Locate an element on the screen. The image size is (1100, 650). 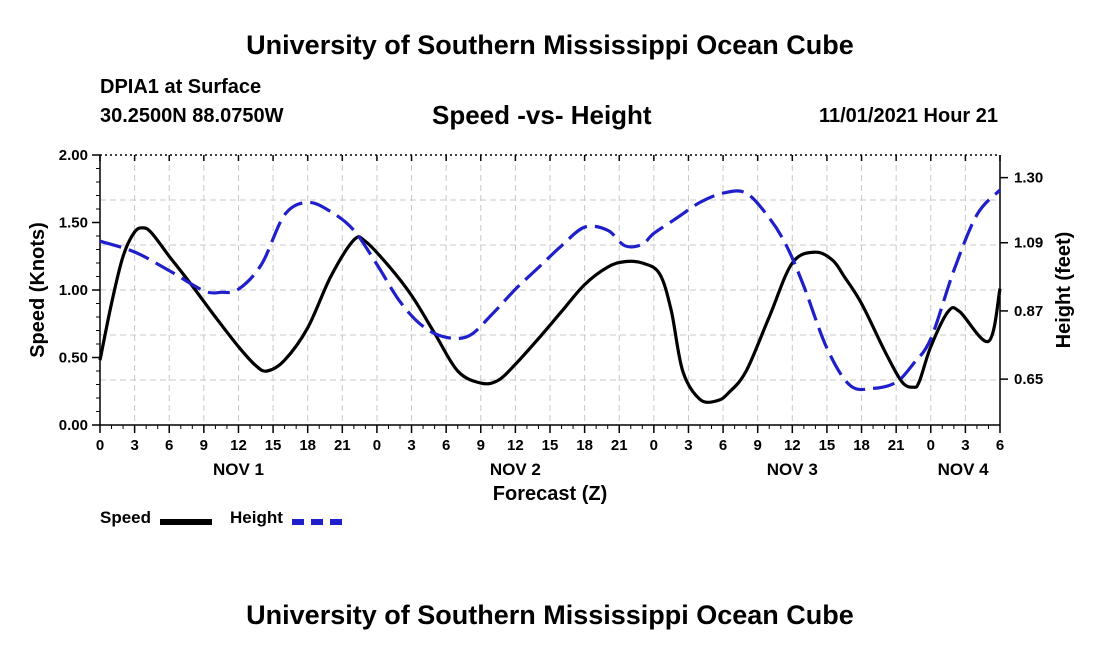
y2-axis-title: Height (feet) is located at coordinates (1064, 290).